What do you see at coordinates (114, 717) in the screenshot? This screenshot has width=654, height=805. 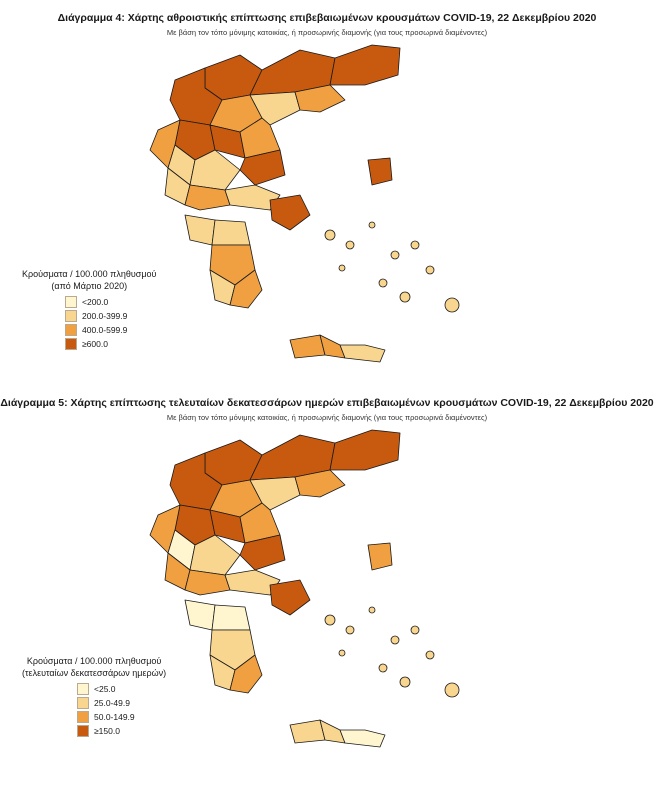 I see `legend-label: 50.0-149.9` at bounding box center [114, 717].